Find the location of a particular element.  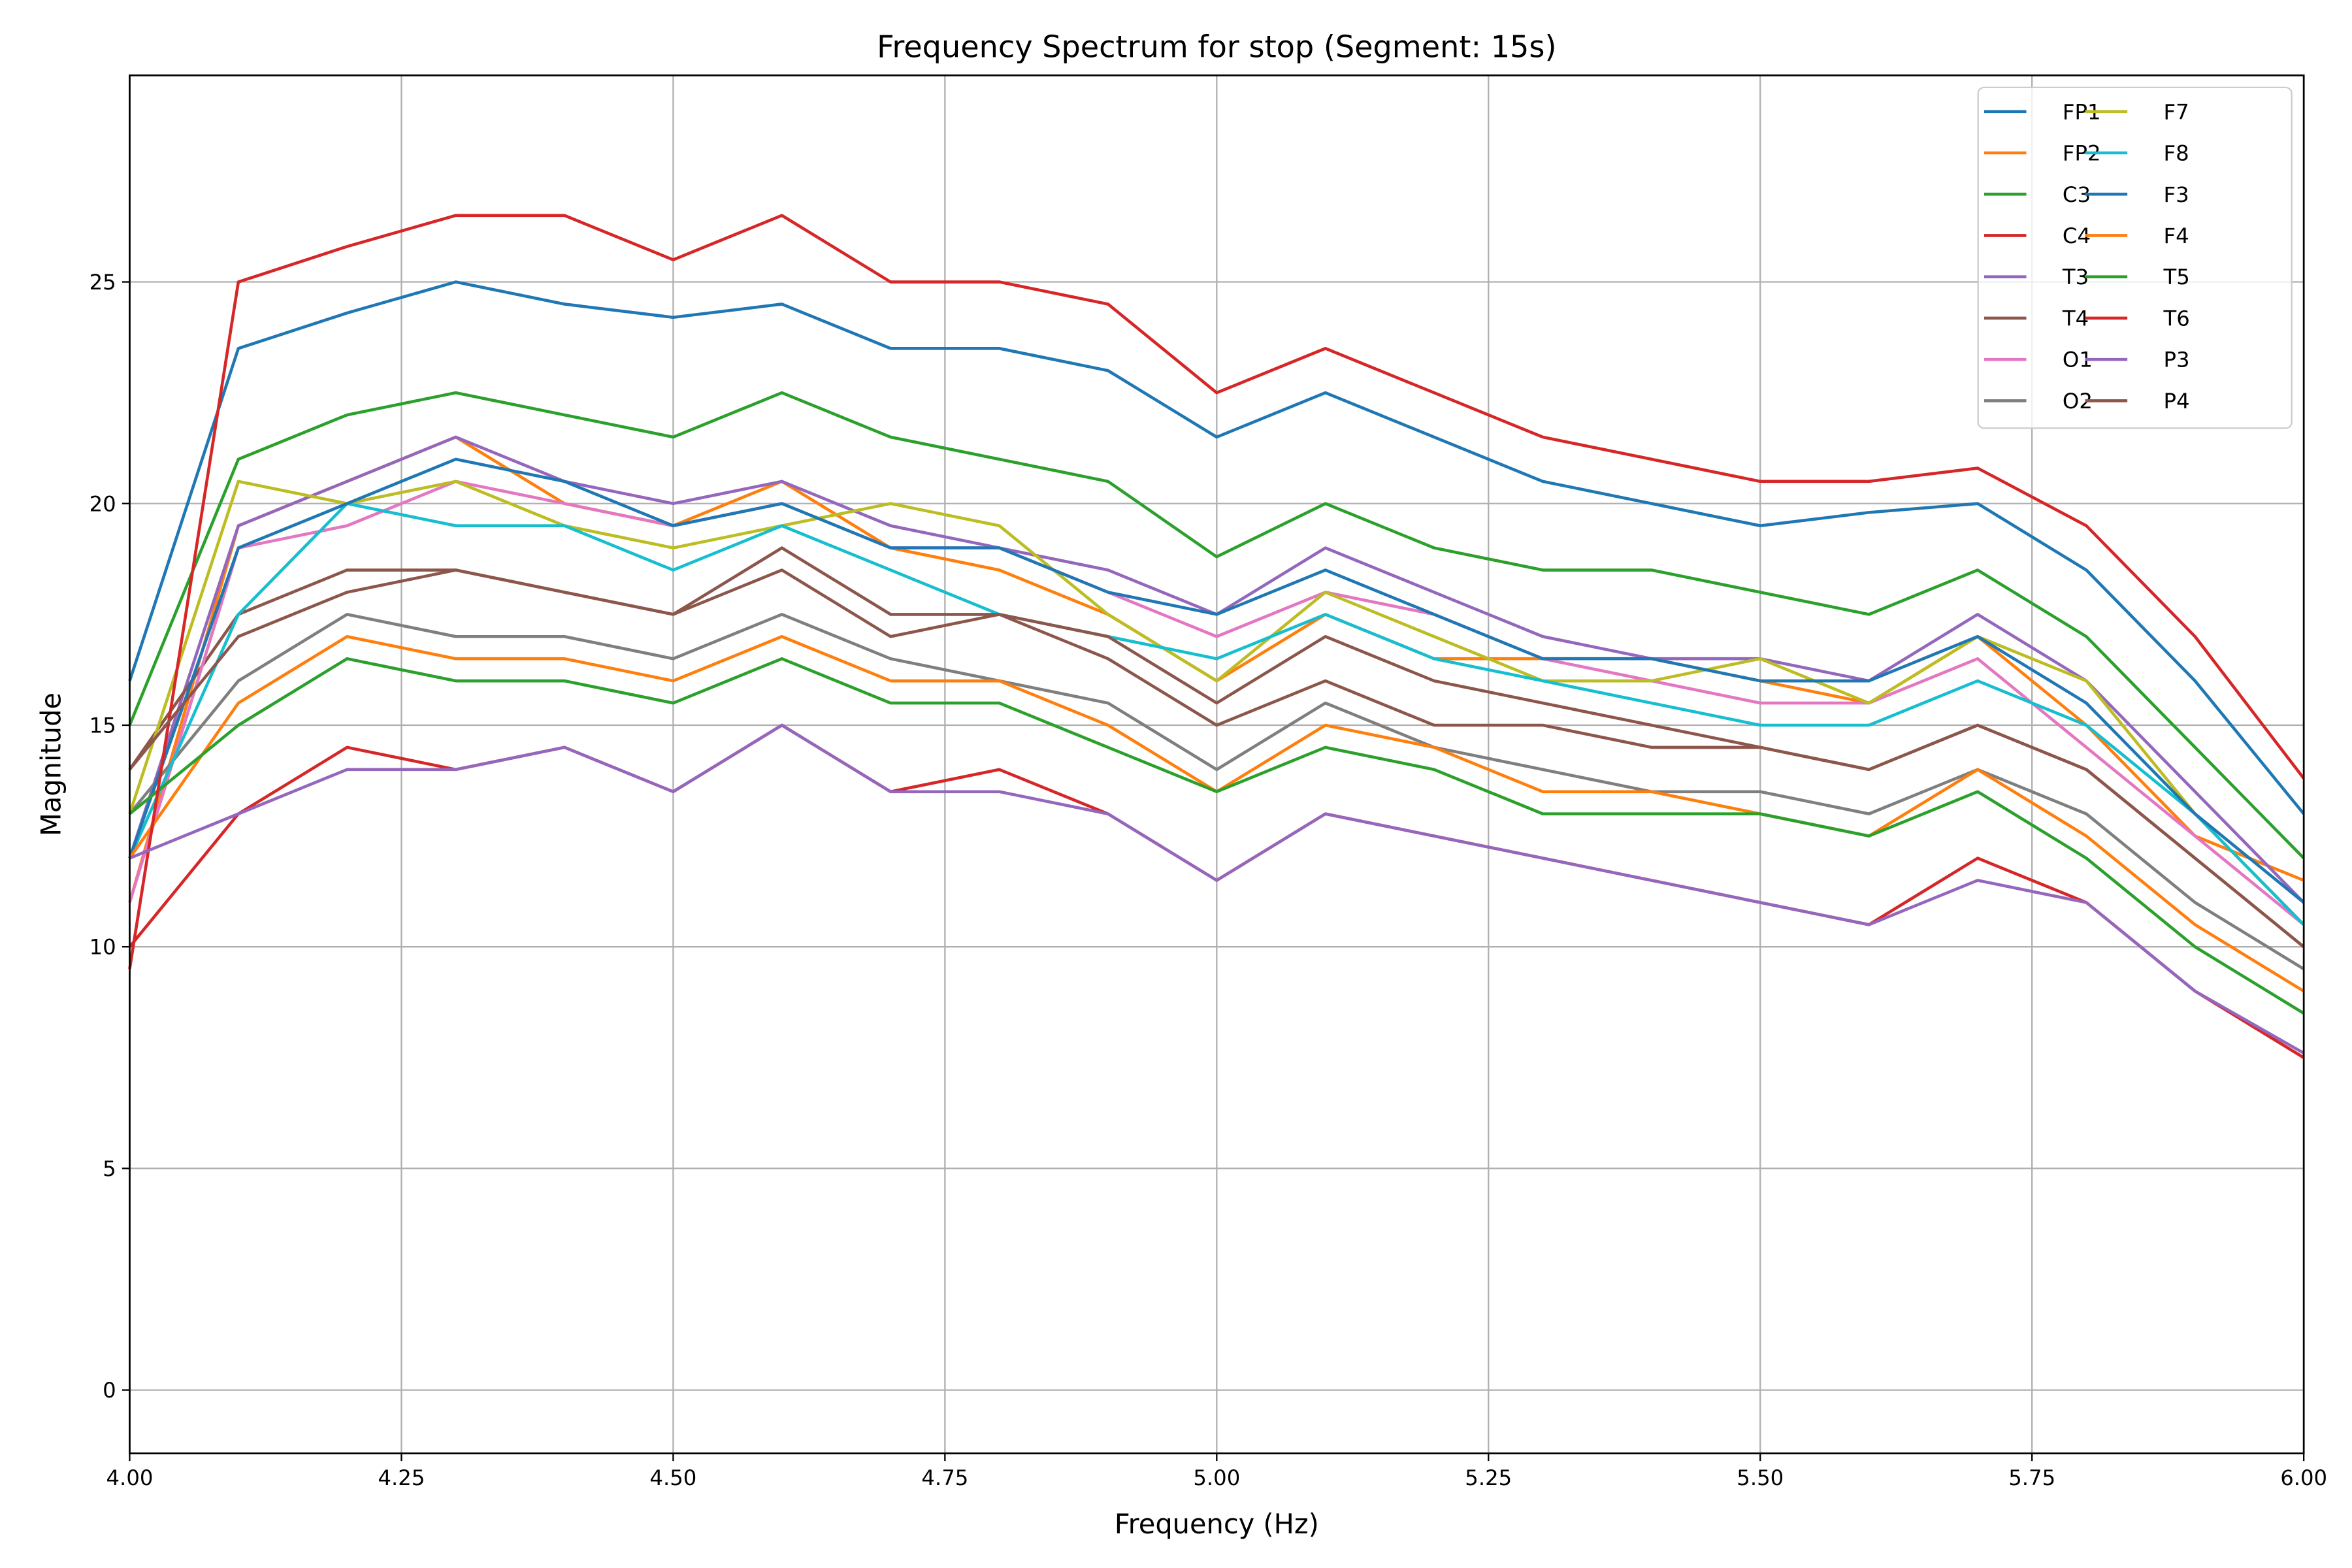

x-tick-label: 4.50 is located at coordinates (672, 1477).